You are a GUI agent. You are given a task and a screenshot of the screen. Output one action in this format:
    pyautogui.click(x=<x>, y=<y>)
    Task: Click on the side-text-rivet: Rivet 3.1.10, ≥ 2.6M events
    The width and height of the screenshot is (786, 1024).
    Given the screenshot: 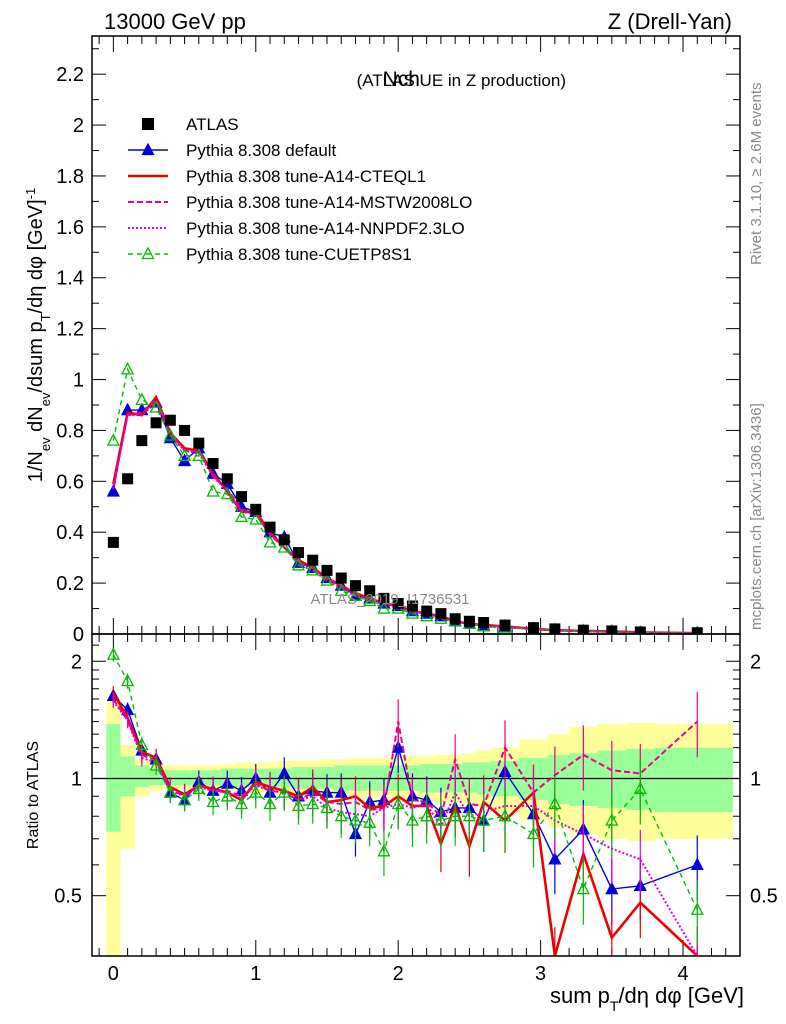 What is the action you would take?
    pyautogui.click(x=756, y=174)
    